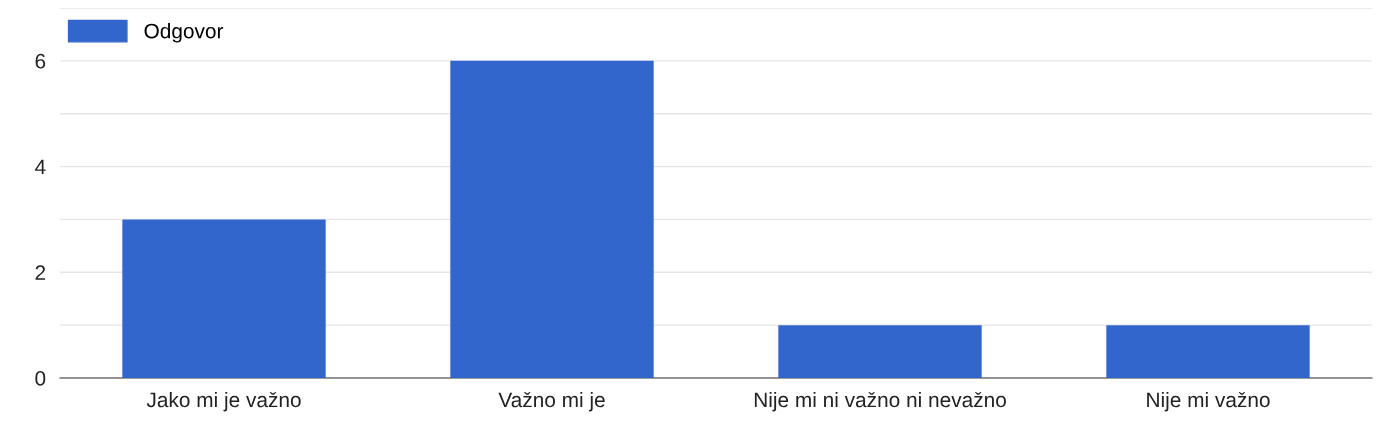 The width and height of the screenshot is (1379, 425). I want to click on y-tick-label: 0, so click(40, 378).